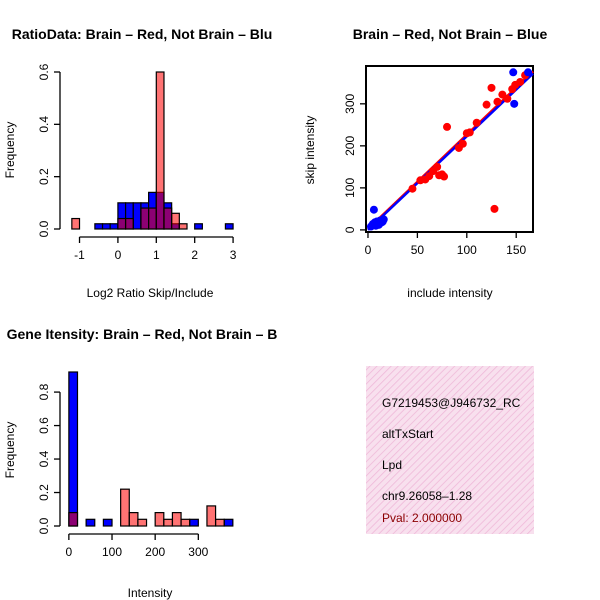 The image size is (600, 600). What do you see at coordinates (44, 458) in the screenshot?
I see `intensity-histogram-y-tick-label: 0.4` at bounding box center [44, 458].